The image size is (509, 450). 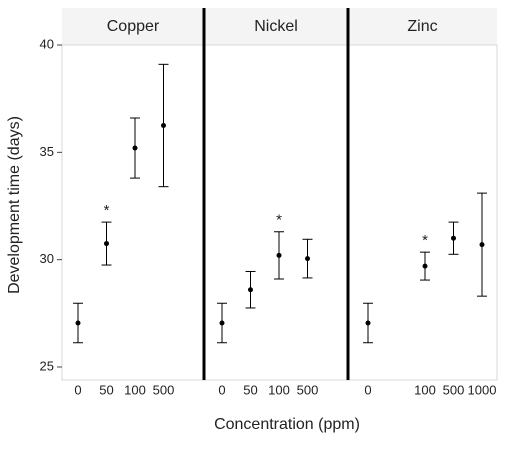 What do you see at coordinates (133, 26) in the screenshot?
I see `panel-title: Copper` at bounding box center [133, 26].